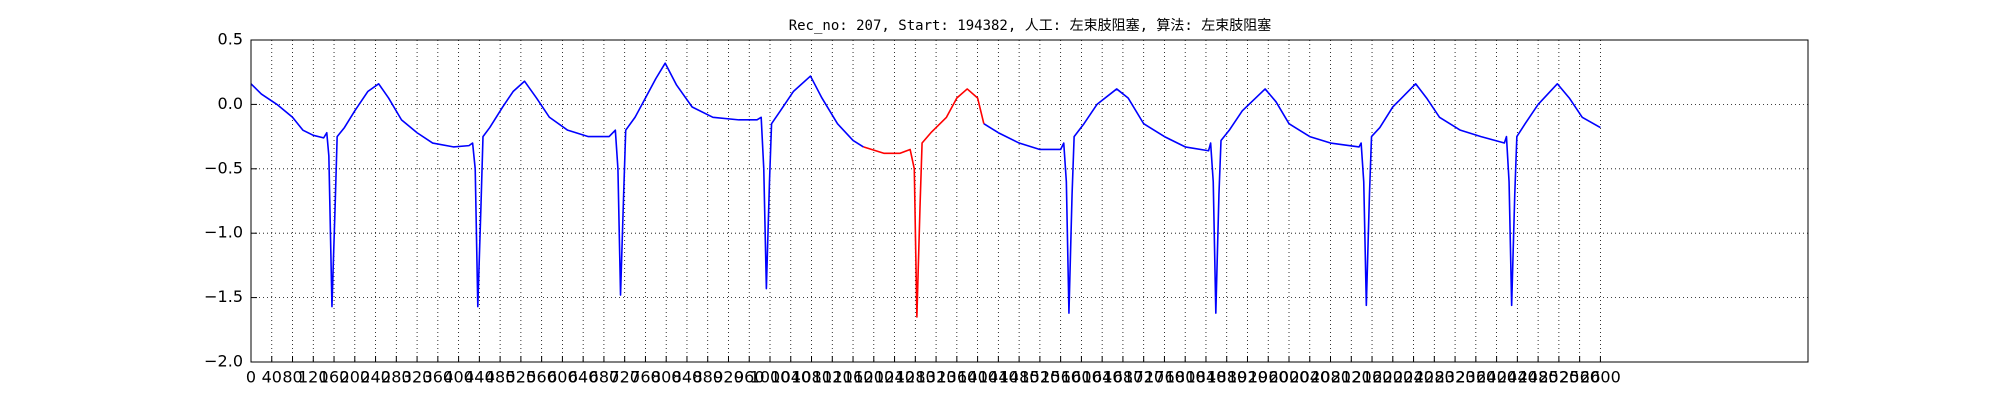 This screenshot has width=2000, height=404. What do you see at coordinates (1040, 377) in the screenshot?
I see `x-tick-label: 1520` at bounding box center [1040, 377].